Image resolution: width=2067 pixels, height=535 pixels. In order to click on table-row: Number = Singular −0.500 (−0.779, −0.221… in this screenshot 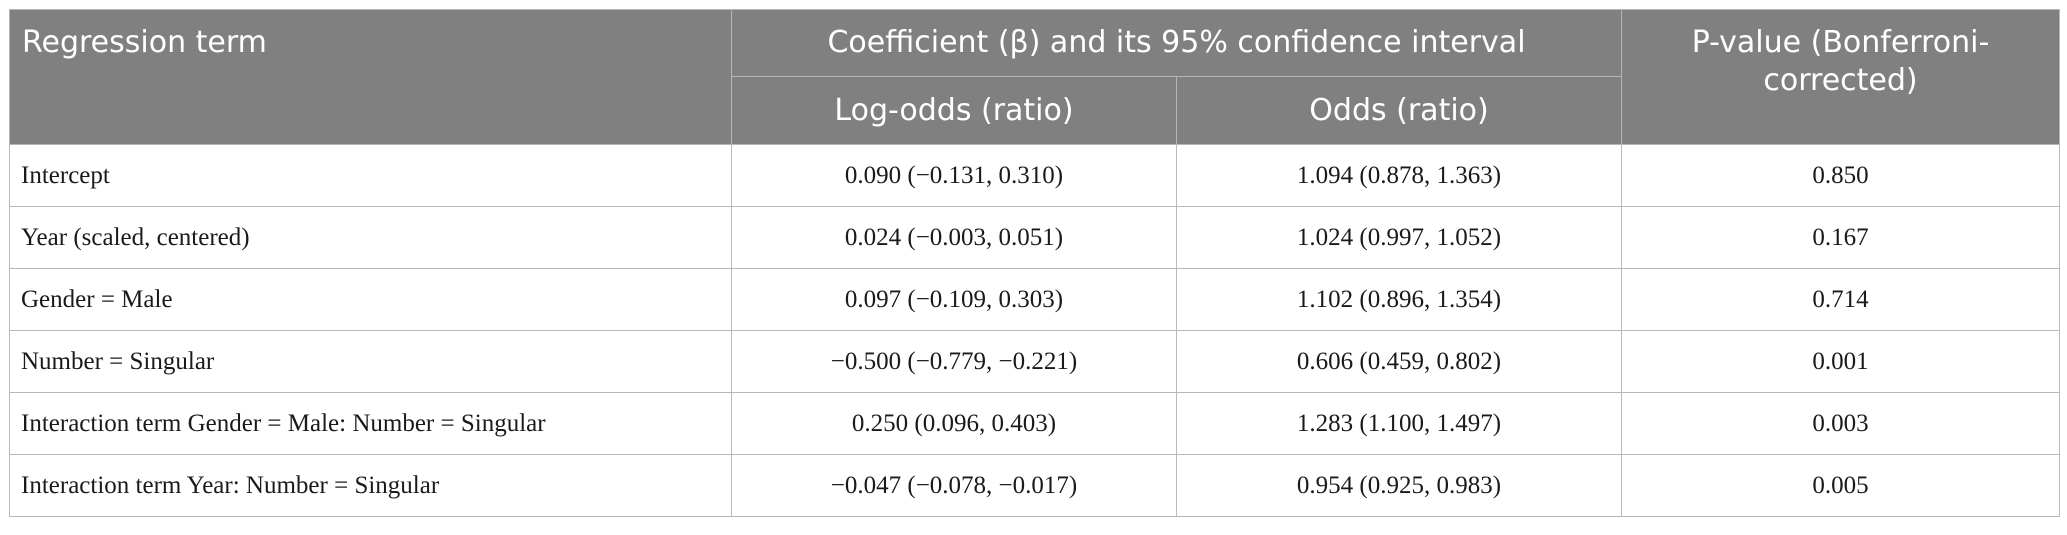, I will do `click(1035, 361)`.